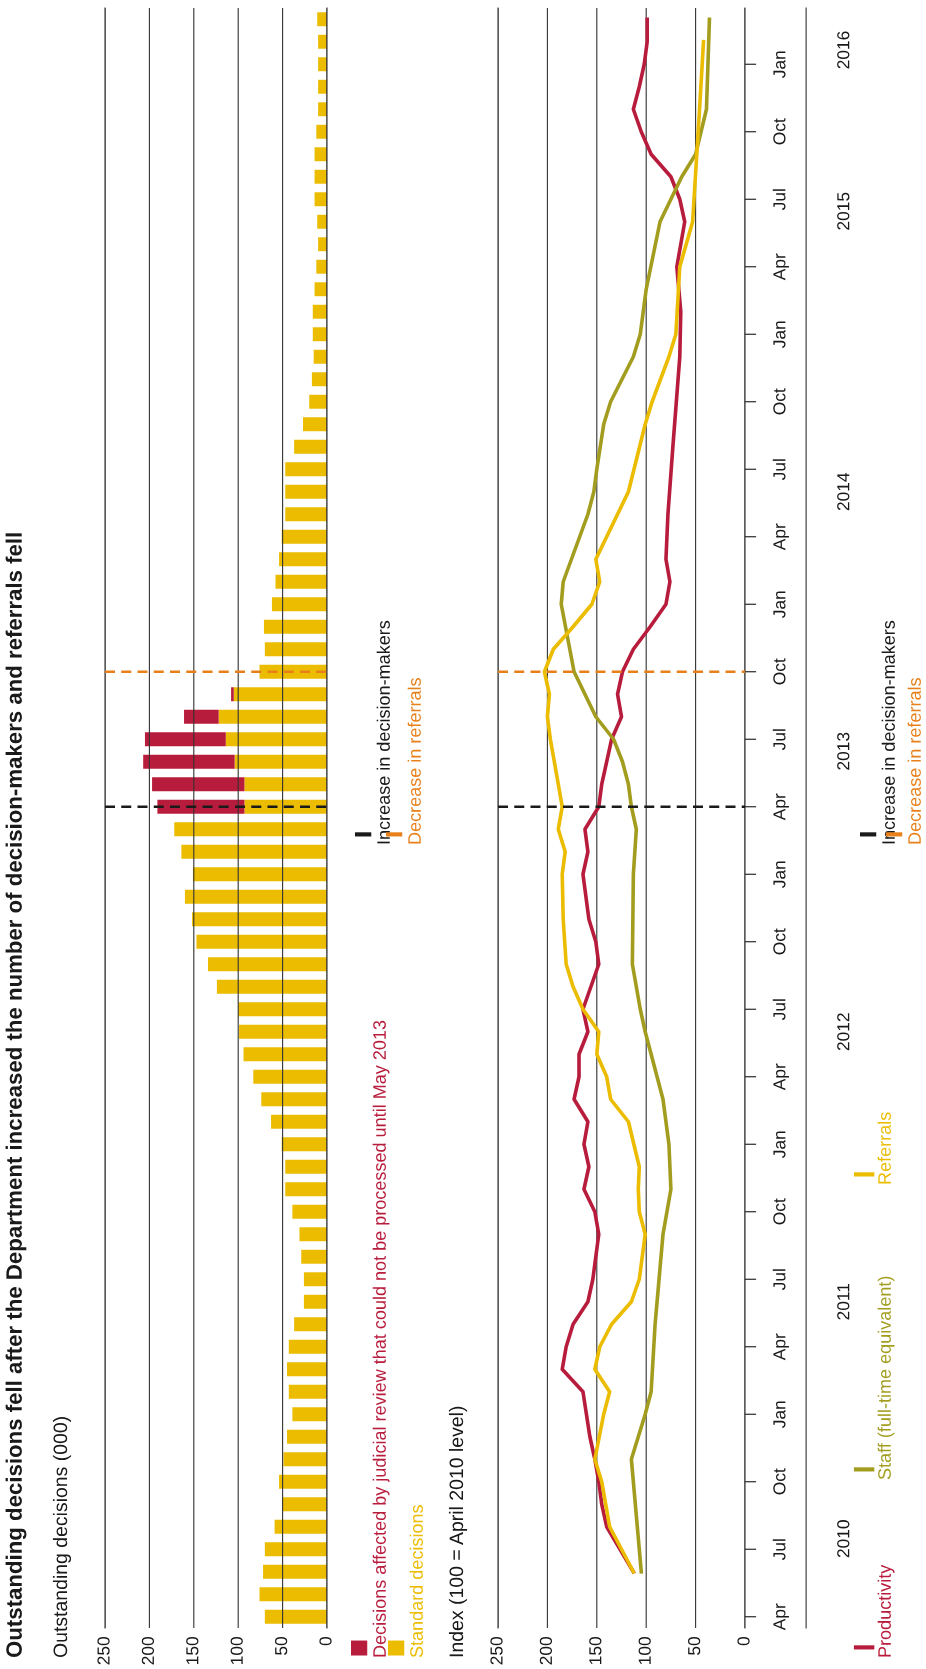  I want to click on y2-tick-label: 2014, so click(843, 491).